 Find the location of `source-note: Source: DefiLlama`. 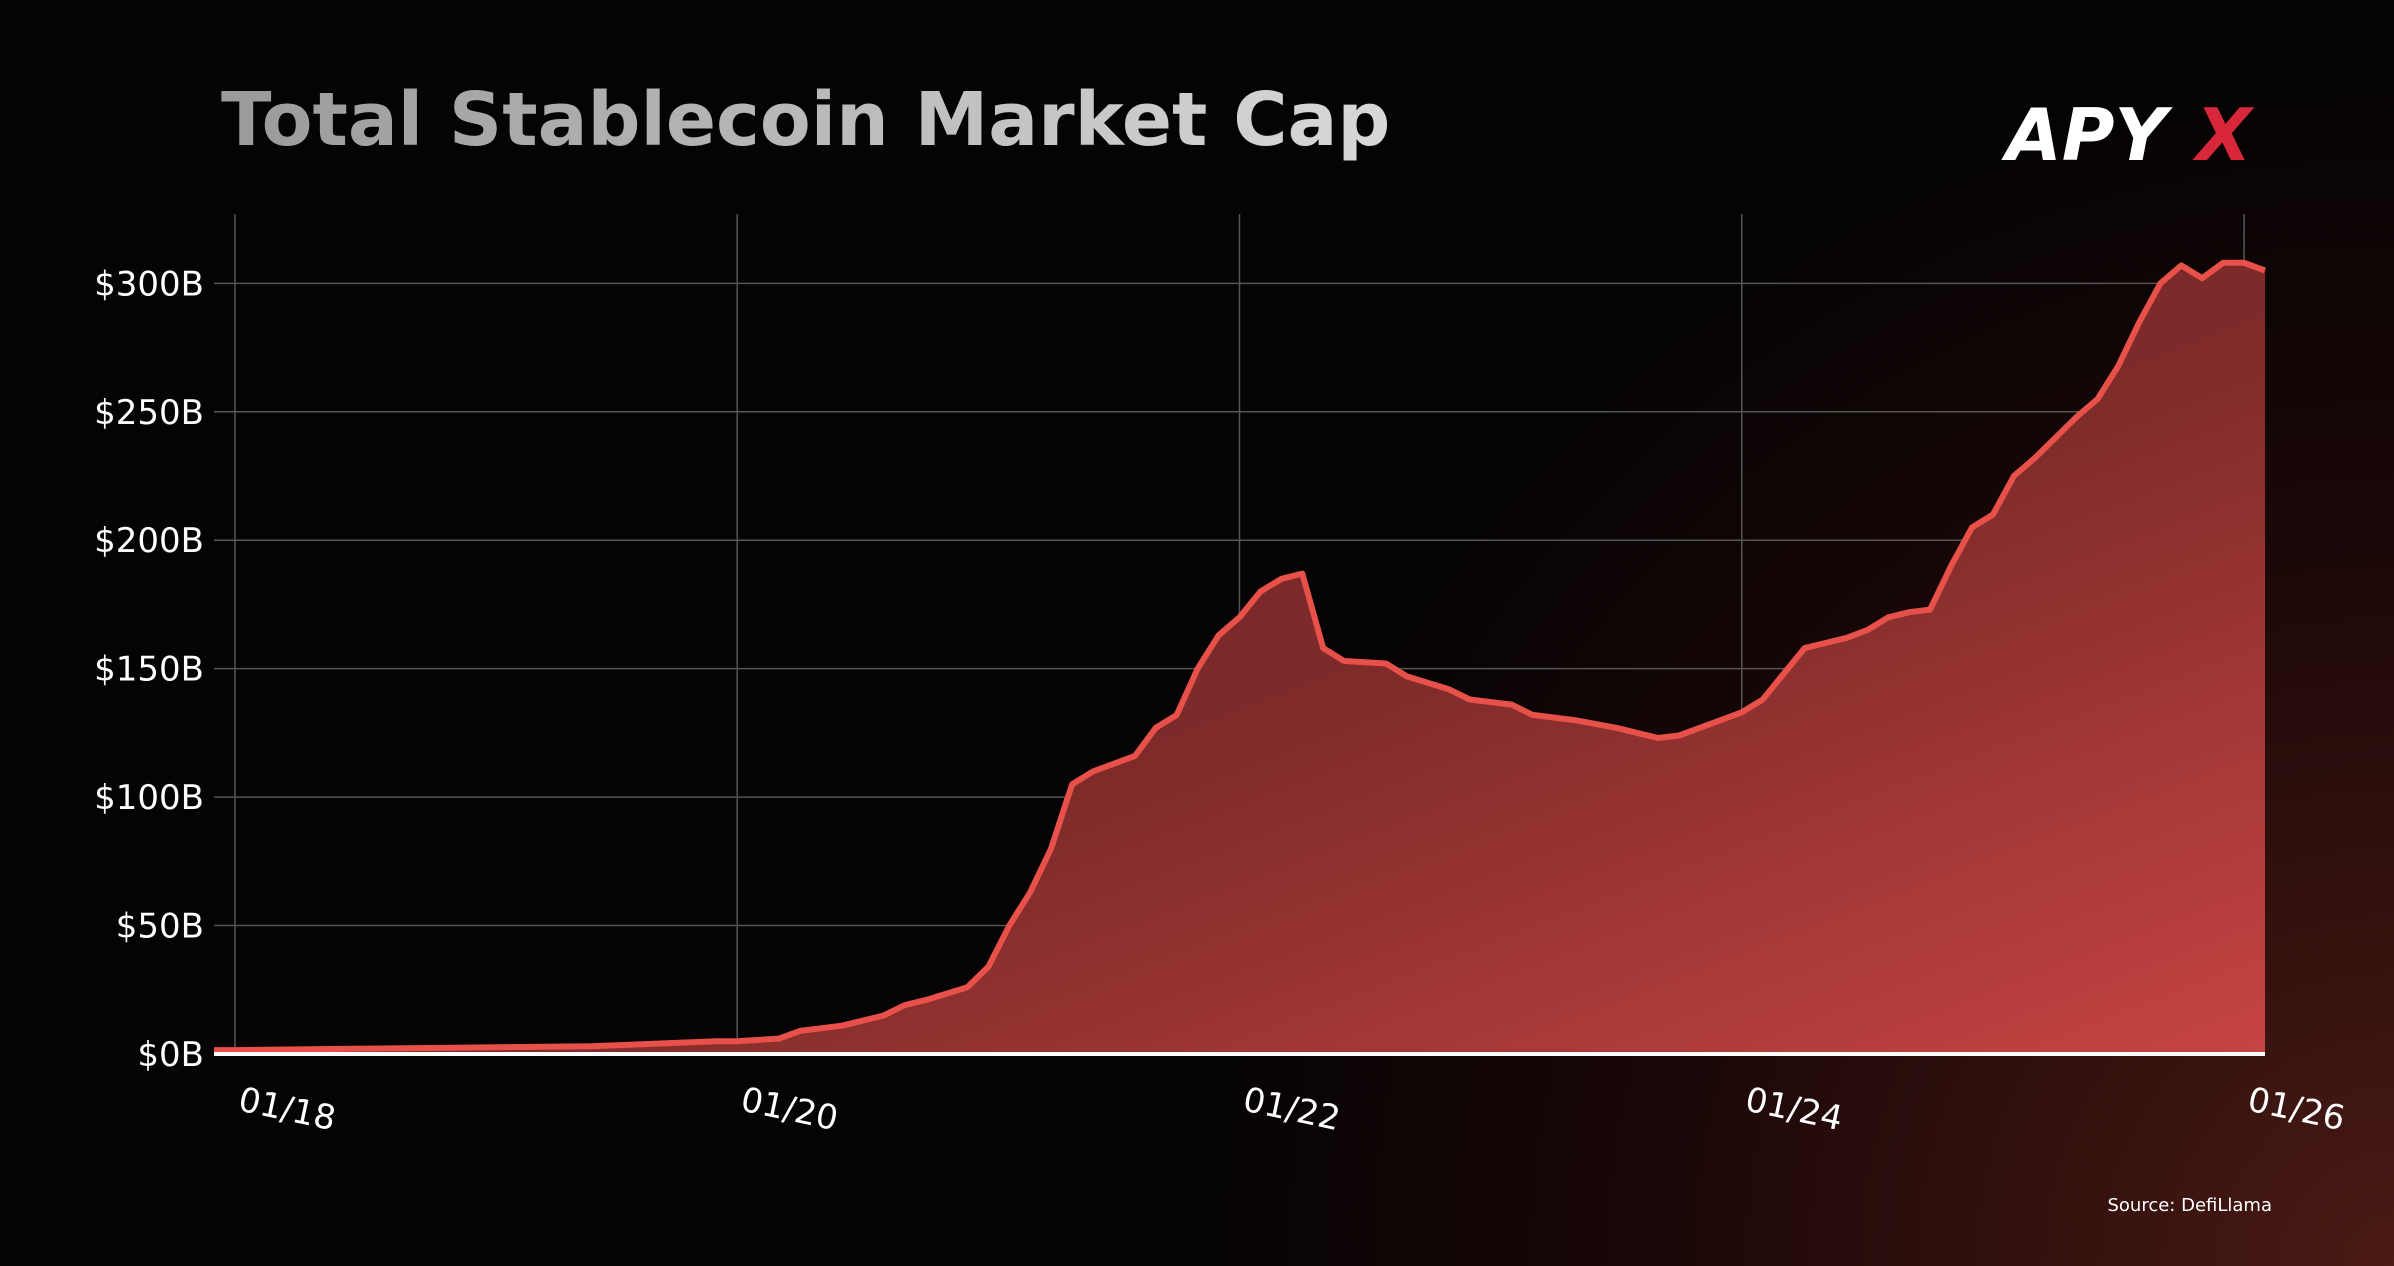

source-note: Source: DefiLlama is located at coordinates (2189, 1205).